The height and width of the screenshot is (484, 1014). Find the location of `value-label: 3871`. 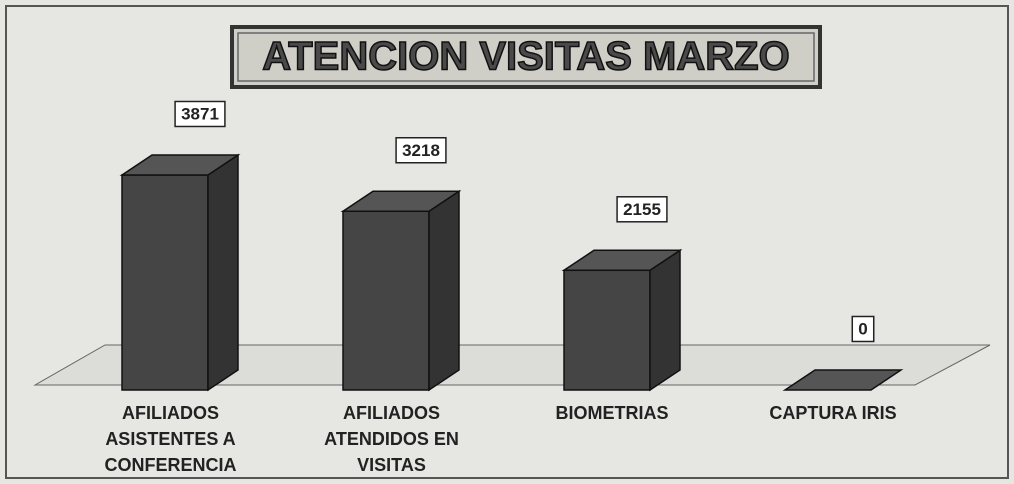

value-label: 3871 is located at coordinates (200, 113).